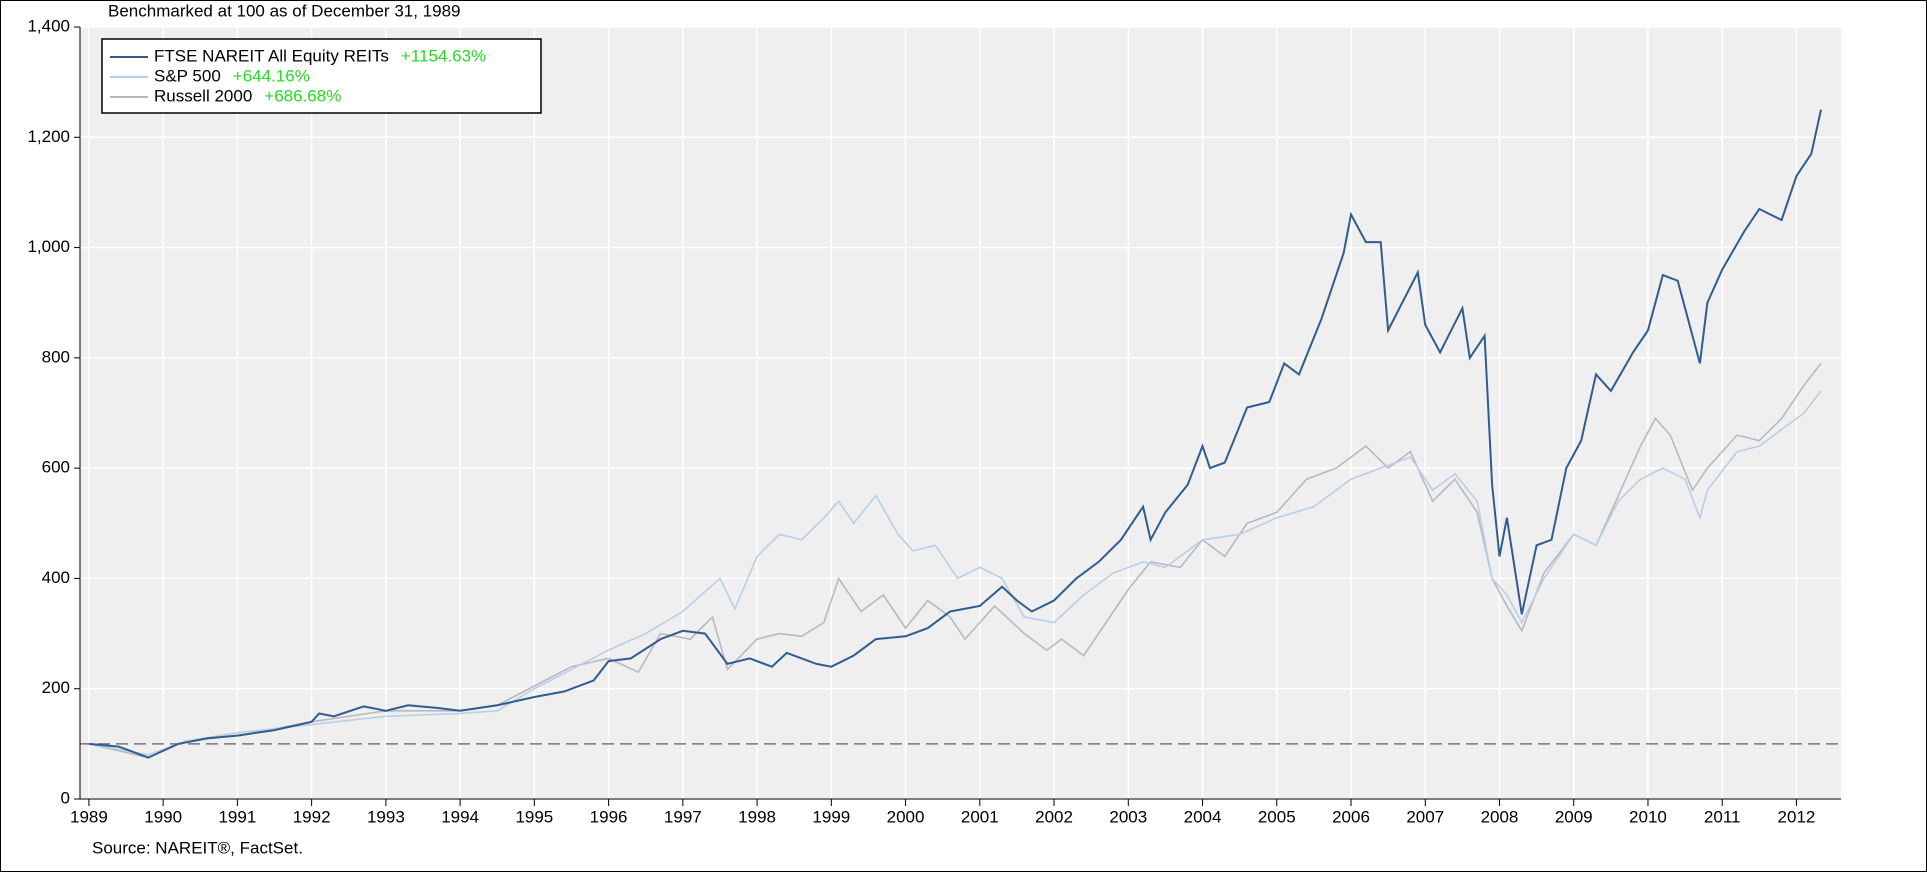  Describe the element at coordinates (460, 816) in the screenshot. I see `x-tick-label: 1994` at that location.